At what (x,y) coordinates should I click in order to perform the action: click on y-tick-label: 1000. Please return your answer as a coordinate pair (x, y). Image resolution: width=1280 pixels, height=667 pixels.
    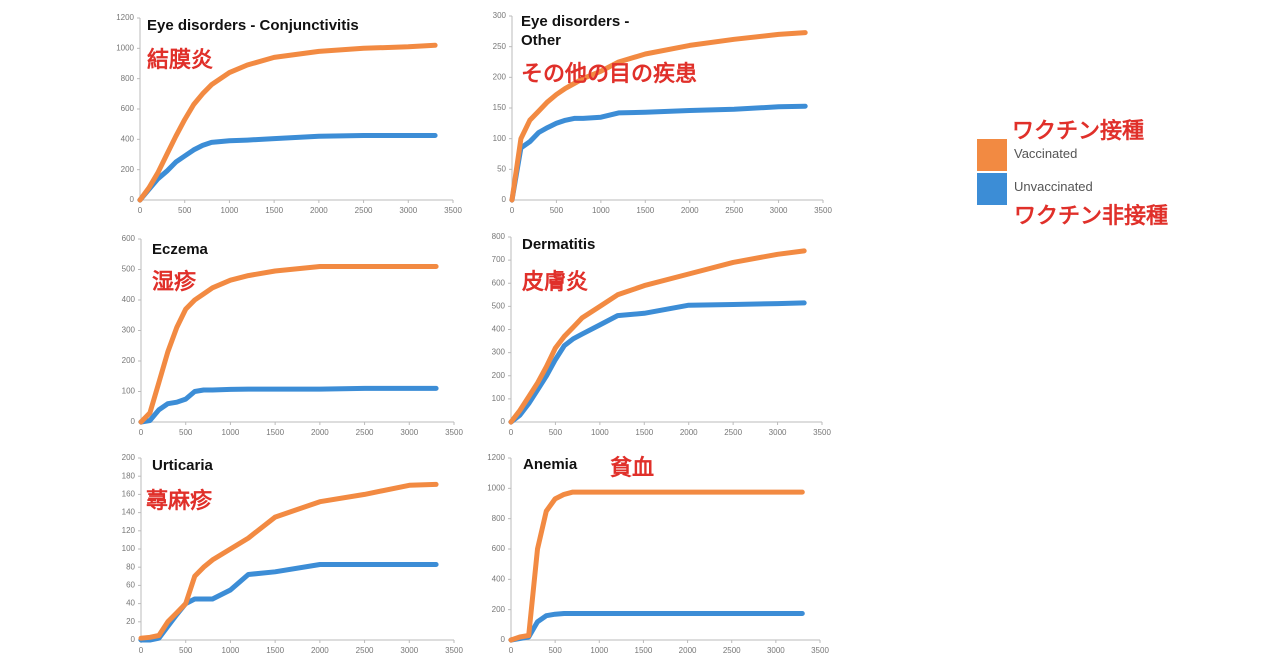
    Looking at the image, I should click on (125, 47).